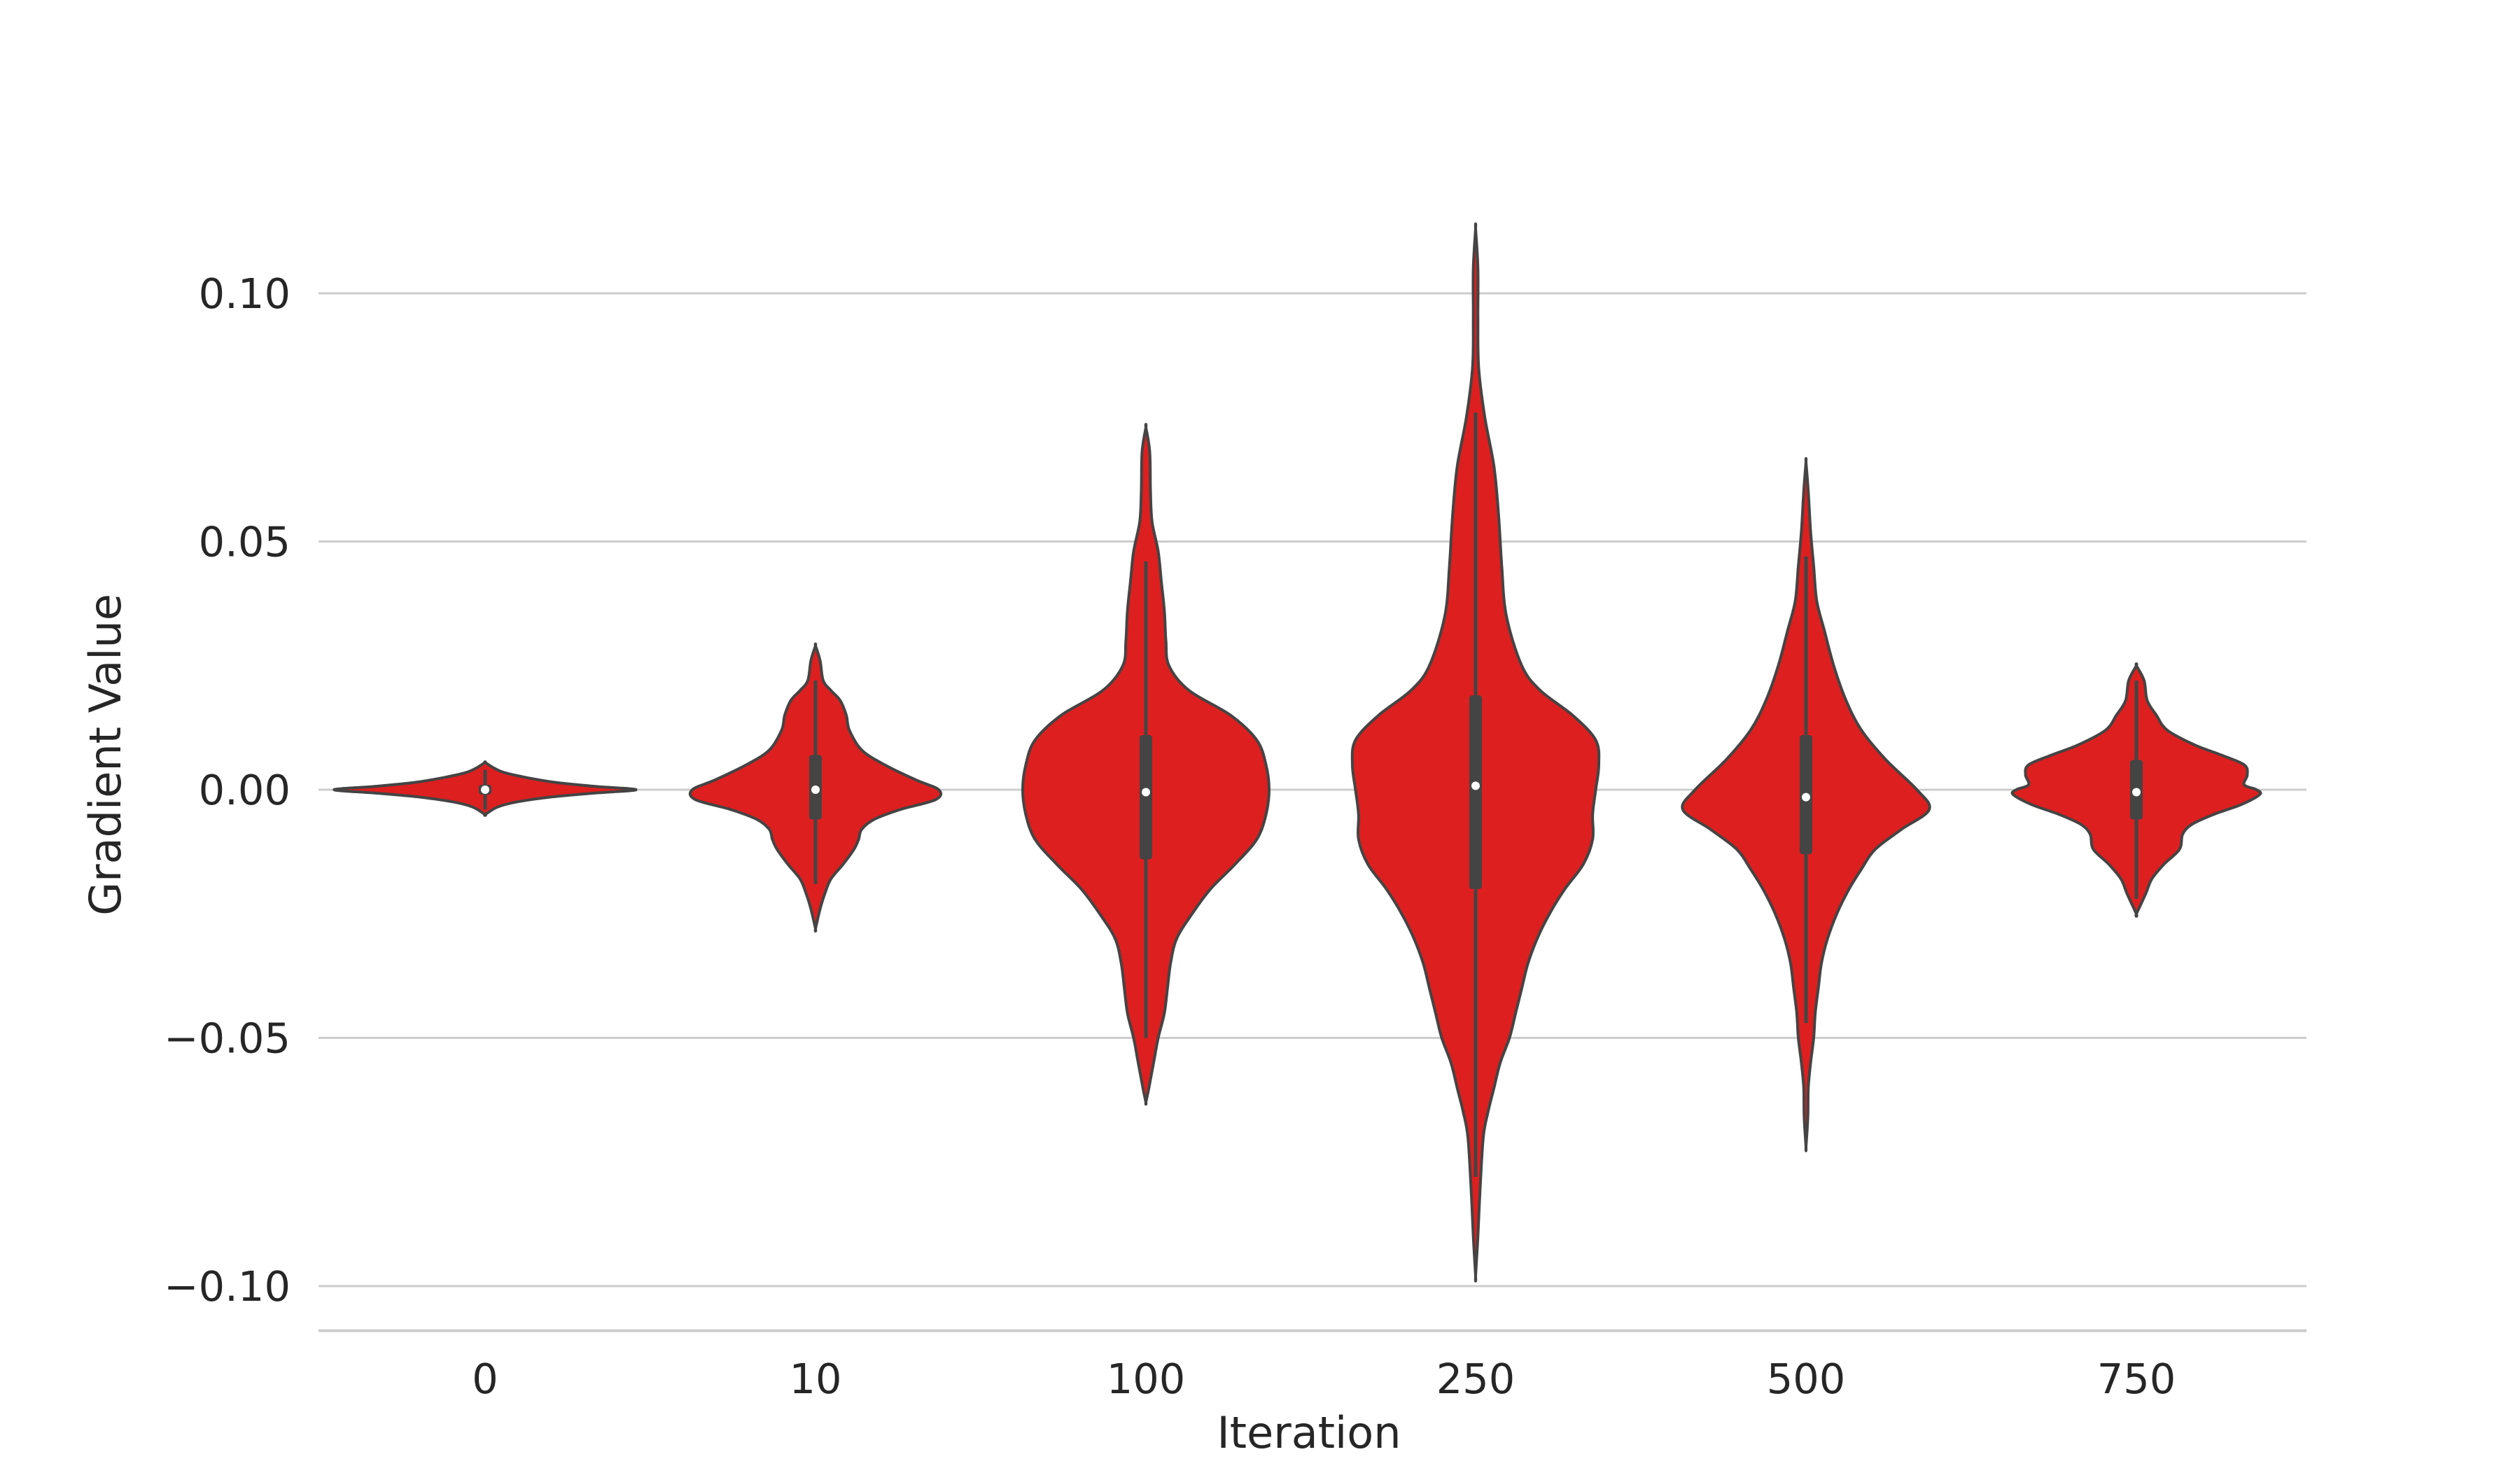 The image size is (2520, 1473). What do you see at coordinates (244, 790) in the screenshot?
I see `y-tick-label: 0.00` at bounding box center [244, 790].